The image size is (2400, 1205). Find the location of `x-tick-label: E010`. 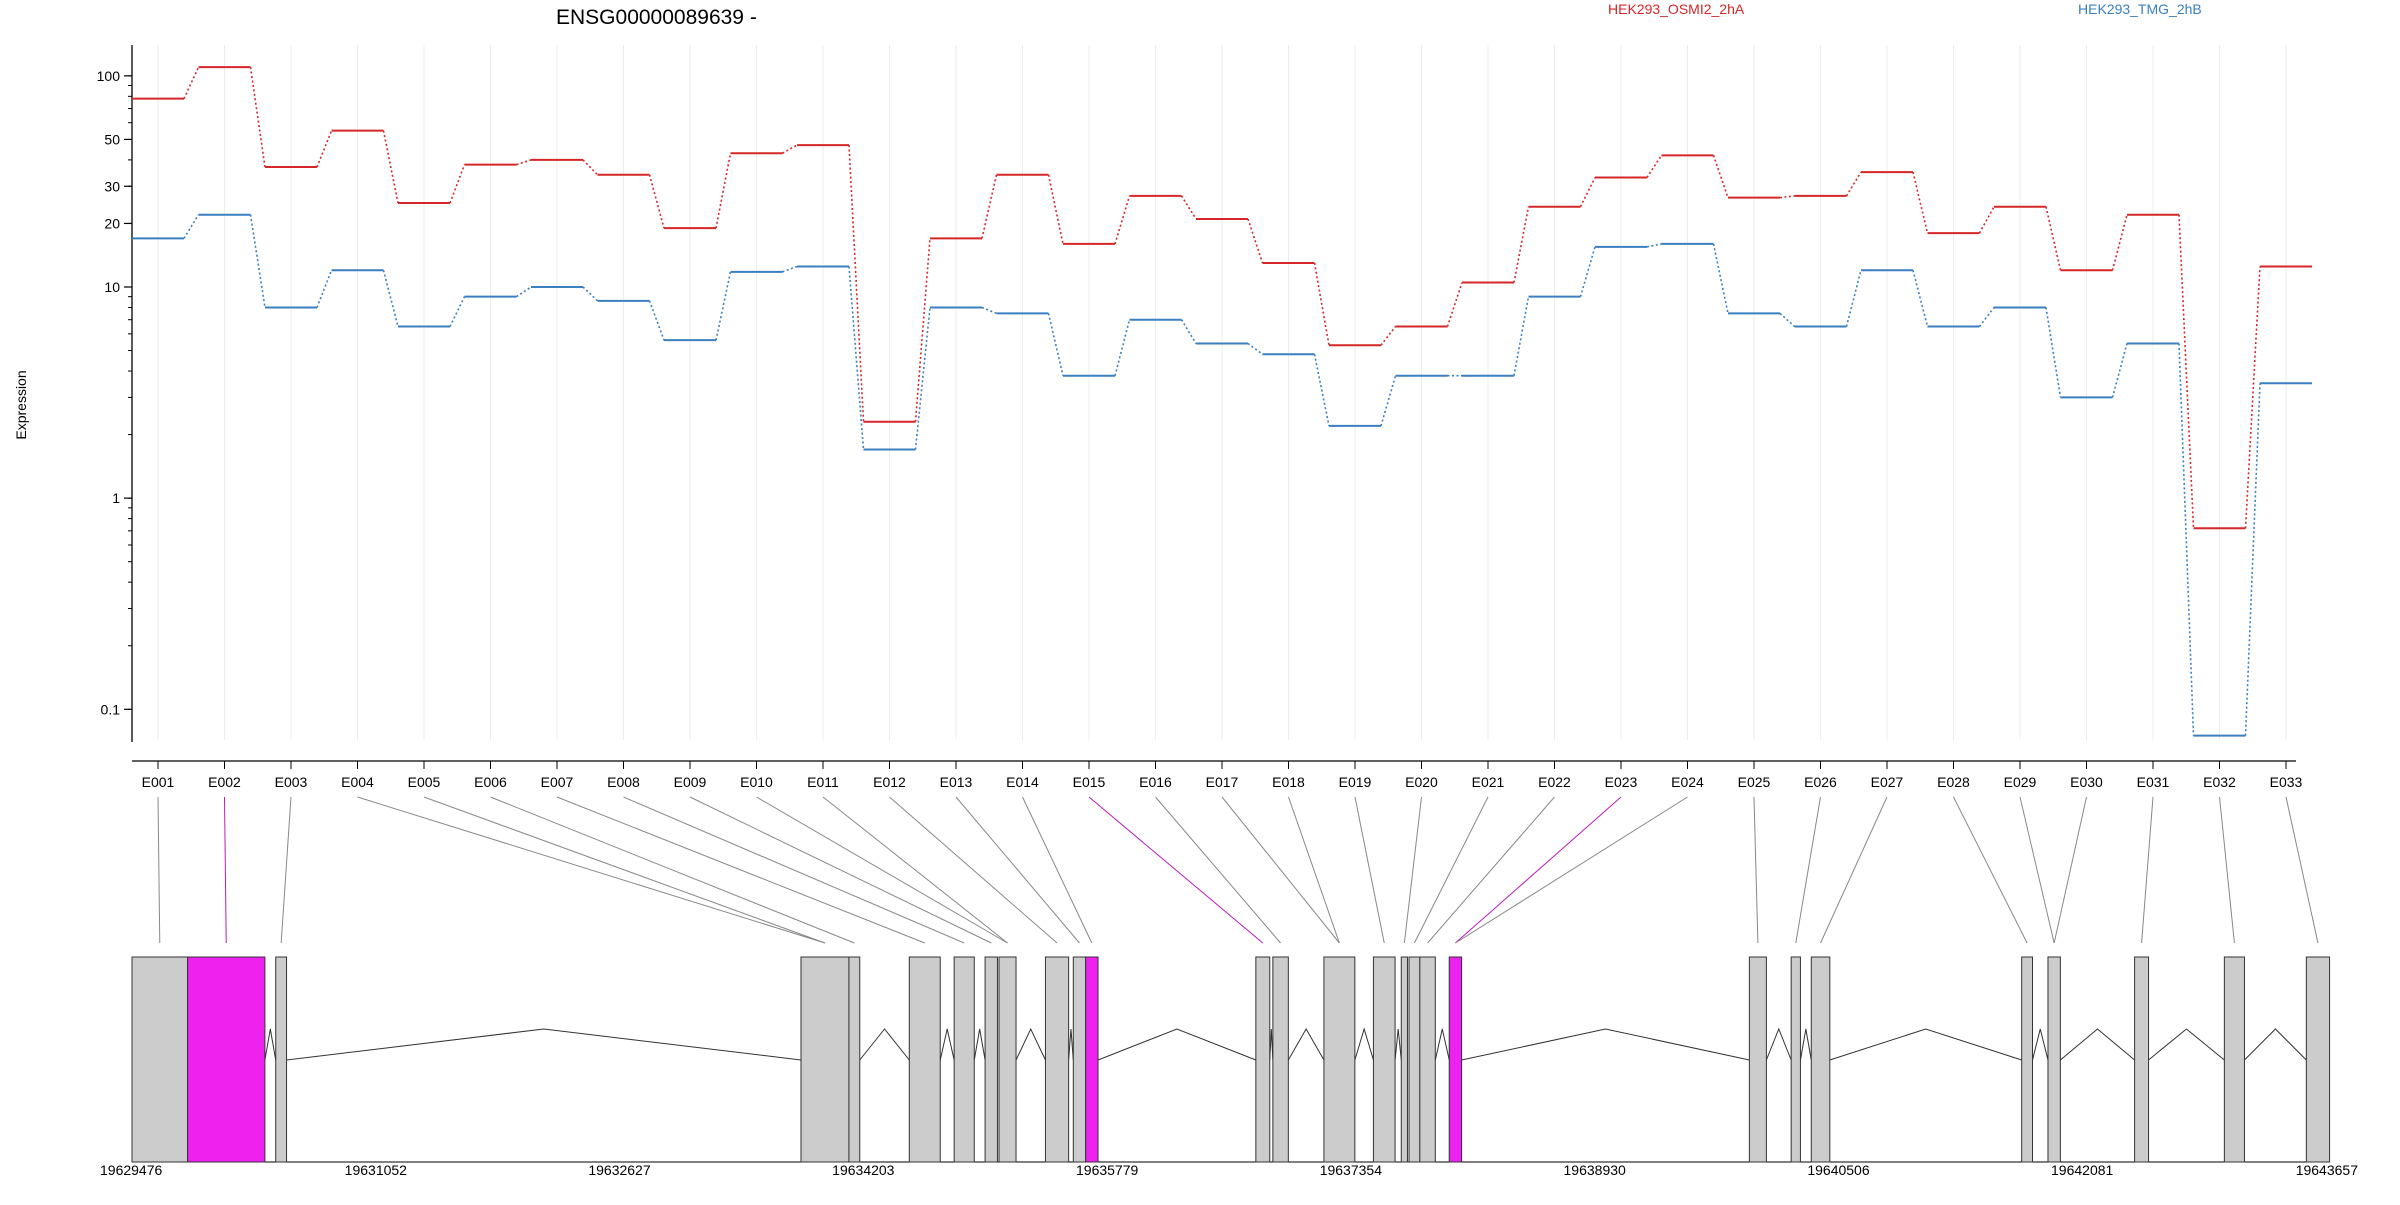

x-tick-label: E010 is located at coordinates (756, 782).